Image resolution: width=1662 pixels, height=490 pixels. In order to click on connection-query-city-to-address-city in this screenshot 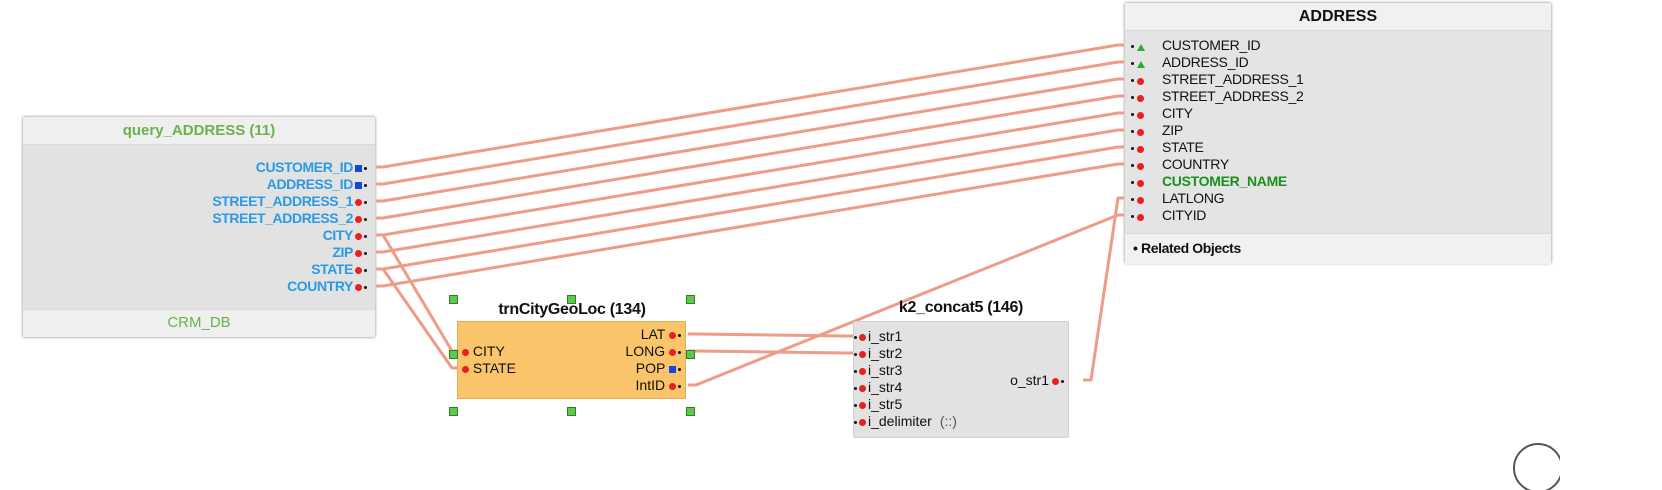, I will do `click(750, 174)`.